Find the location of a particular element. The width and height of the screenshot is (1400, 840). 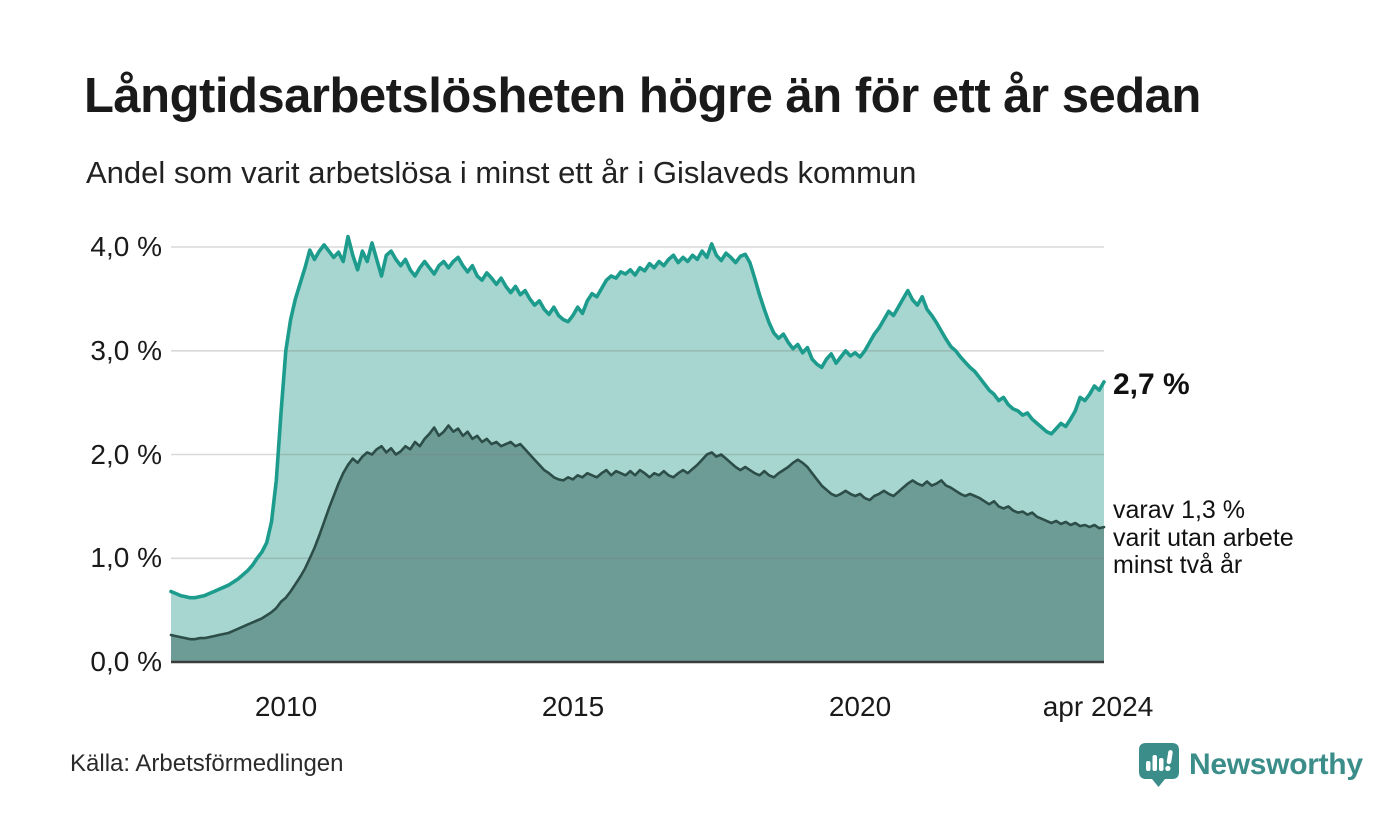

y-axis-tick-label: 2,0 % is located at coordinates (126, 454).